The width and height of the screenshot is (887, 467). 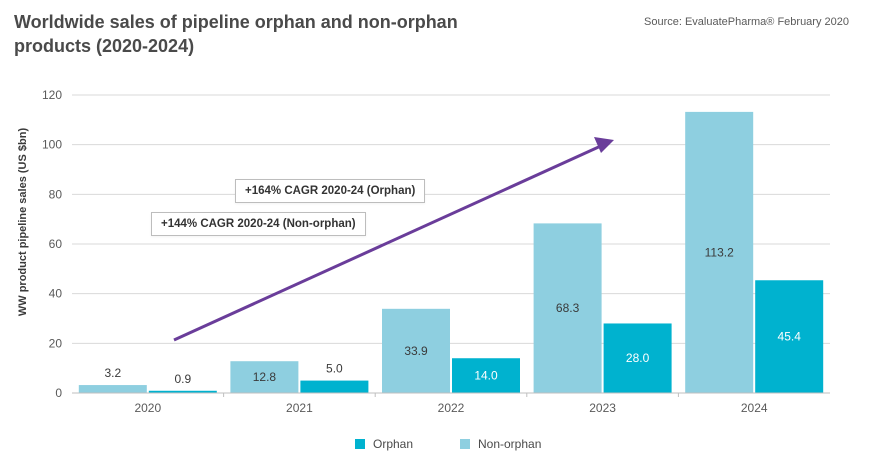 I want to click on bar-nonorphan-2023, so click(x=567, y=308).